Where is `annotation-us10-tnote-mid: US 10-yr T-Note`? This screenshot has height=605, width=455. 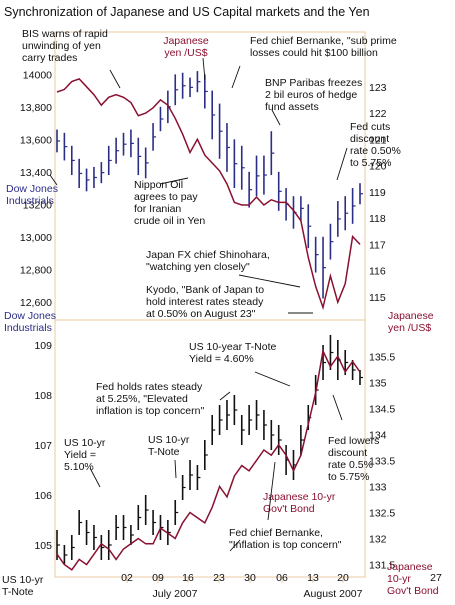
annotation-us10-tnote-mid: US 10-yr T-Note is located at coordinates (169, 446).